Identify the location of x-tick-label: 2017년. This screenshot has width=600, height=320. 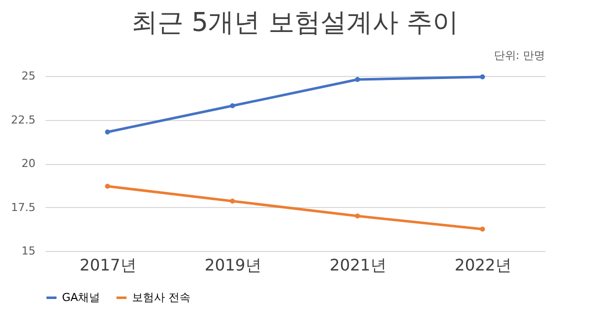
(108, 265).